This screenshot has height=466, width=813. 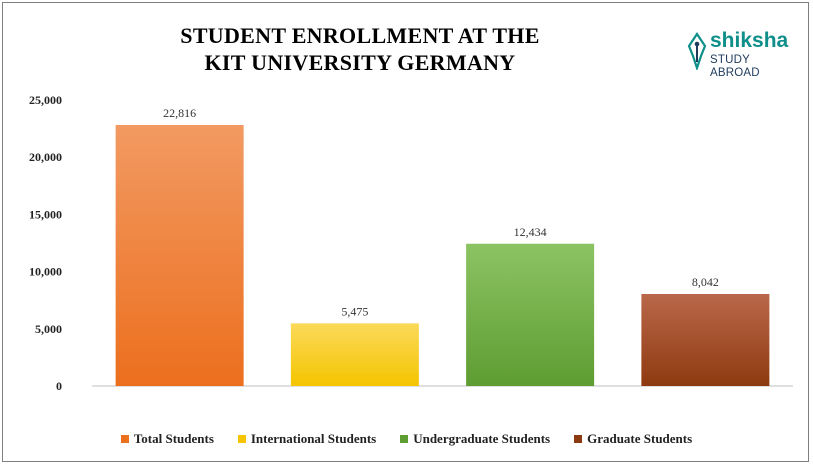 I want to click on legend-item: Undergraduate Students, so click(x=475, y=439).